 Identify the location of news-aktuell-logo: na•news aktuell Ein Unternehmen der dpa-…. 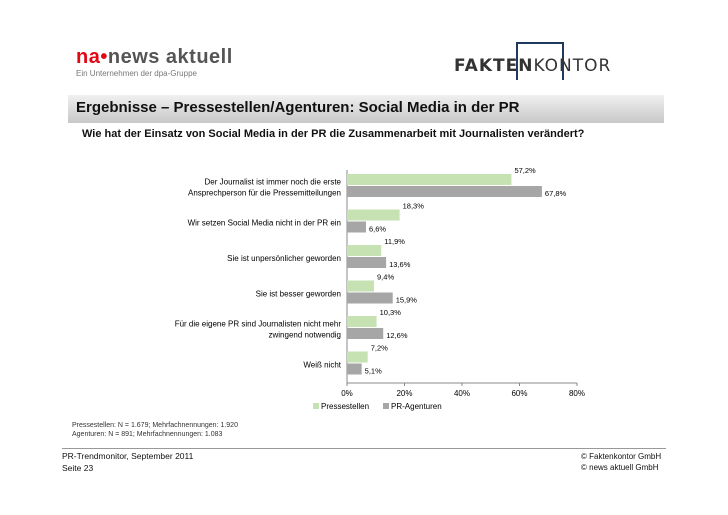
(154, 62).